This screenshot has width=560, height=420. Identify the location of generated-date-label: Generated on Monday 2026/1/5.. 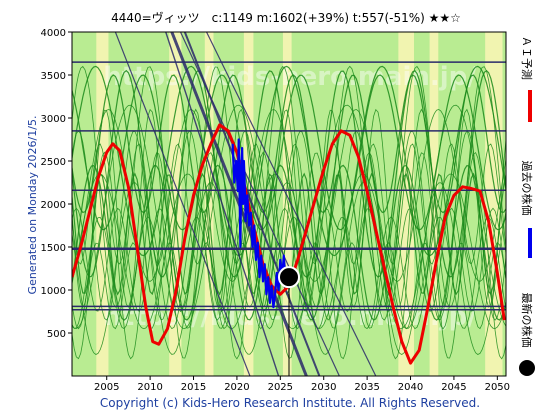
(32, 205).